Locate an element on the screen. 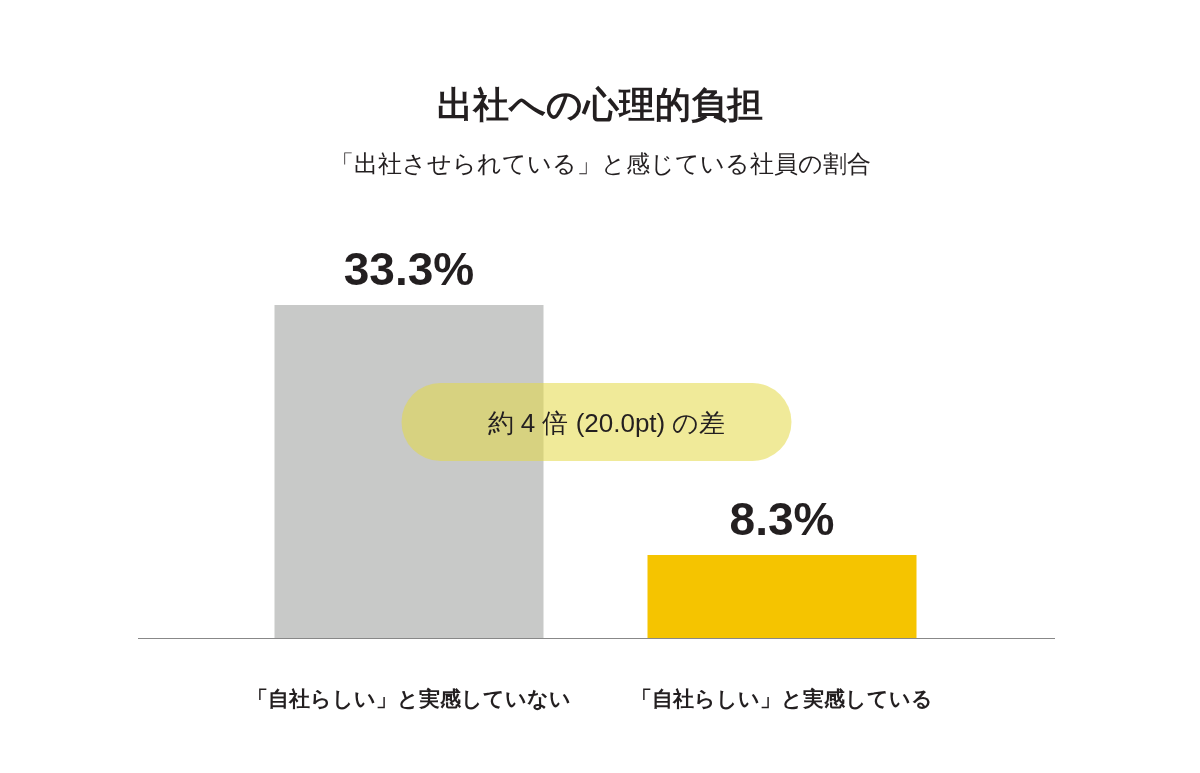  title: 出社への心理的負担 is located at coordinates (600, 104).